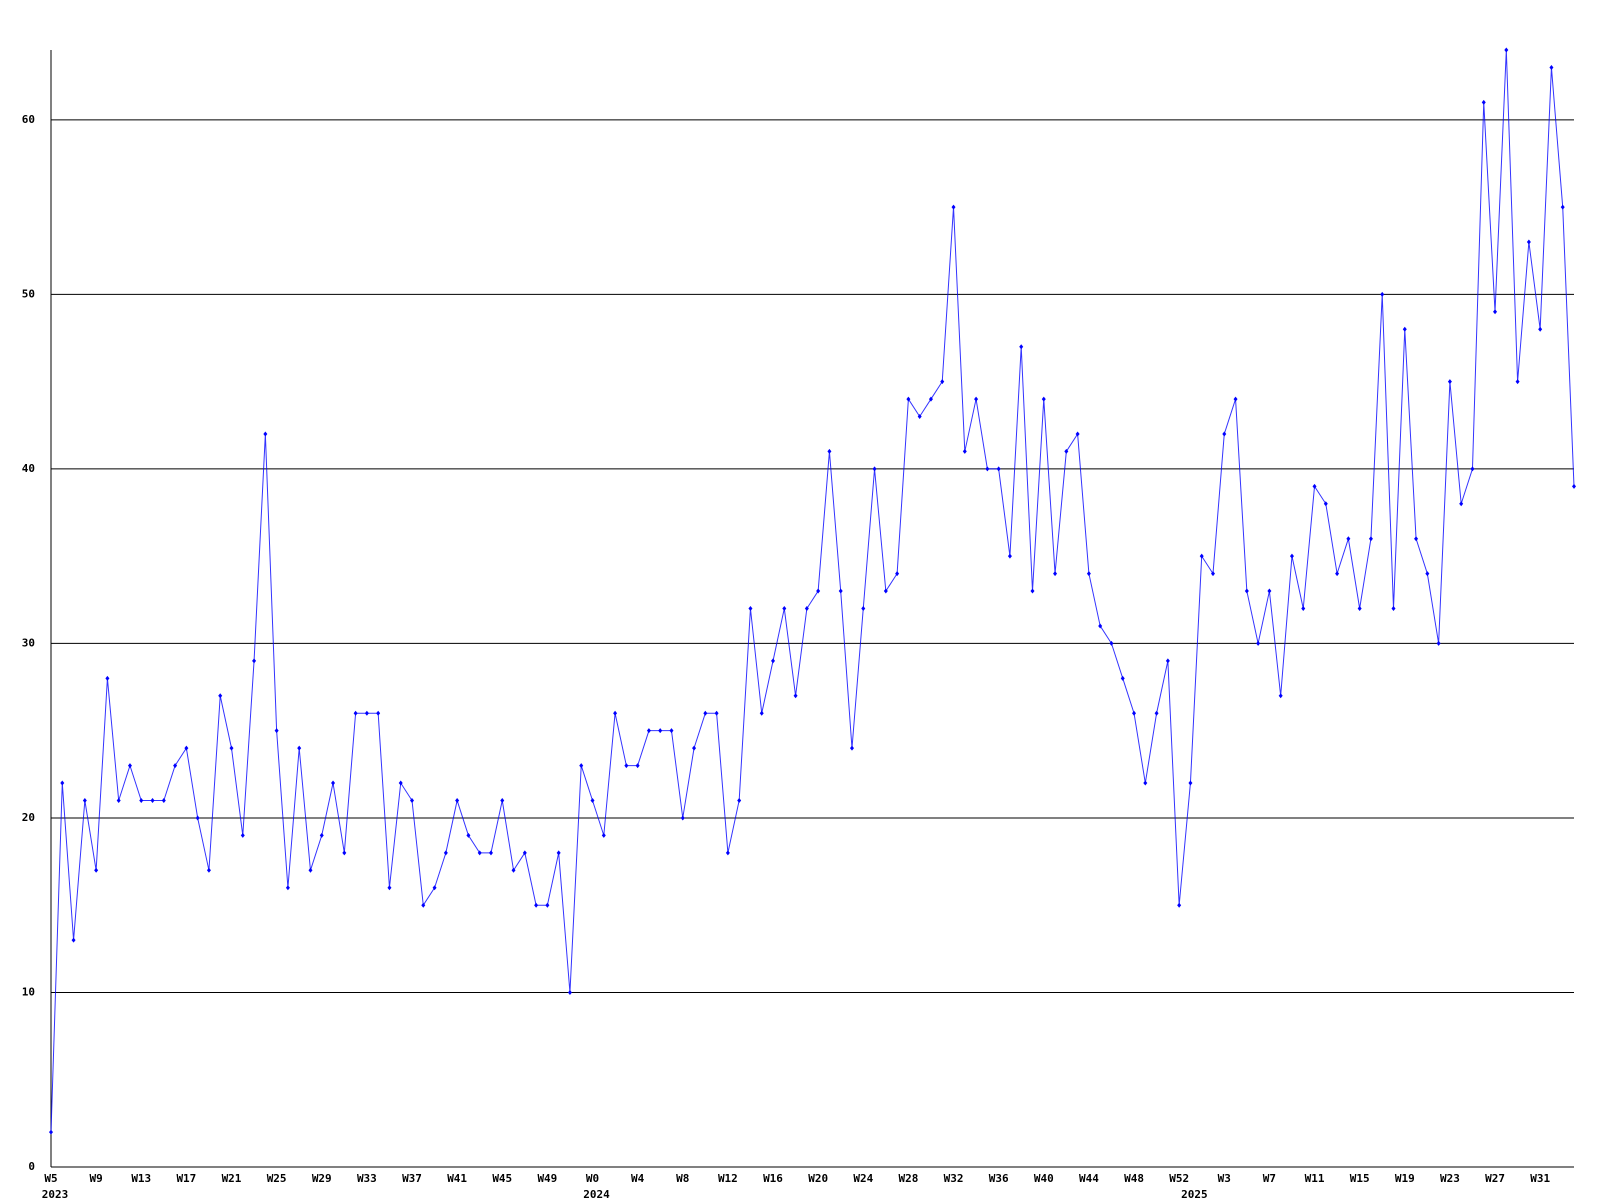  Describe the element at coordinates (28, 991) in the screenshot. I see `y-tick-label: 10` at that location.